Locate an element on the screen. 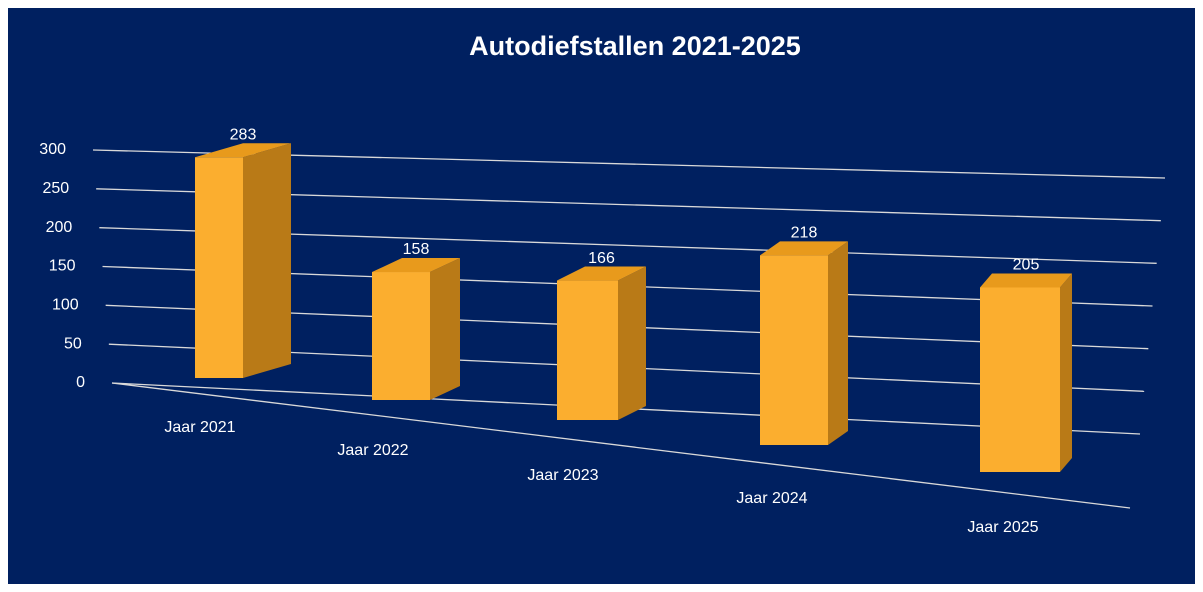  value-label: 218 is located at coordinates (804, 233).